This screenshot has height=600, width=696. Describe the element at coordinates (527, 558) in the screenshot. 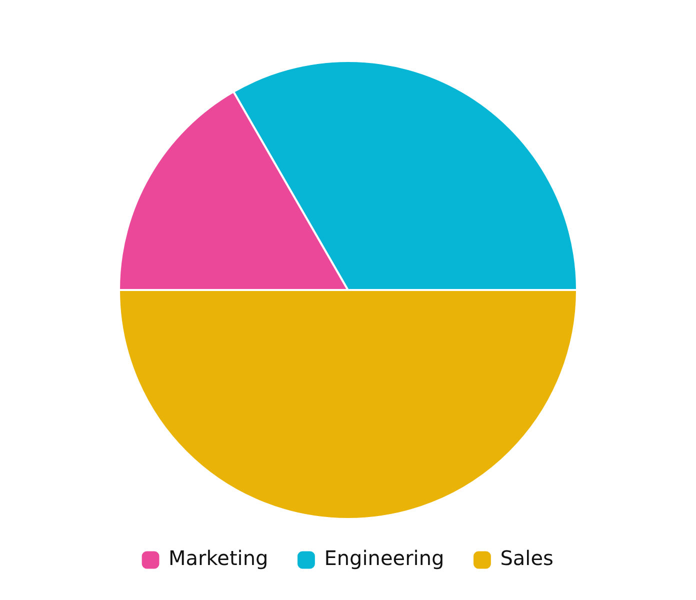

I see `legend-label: Sales` at that location.